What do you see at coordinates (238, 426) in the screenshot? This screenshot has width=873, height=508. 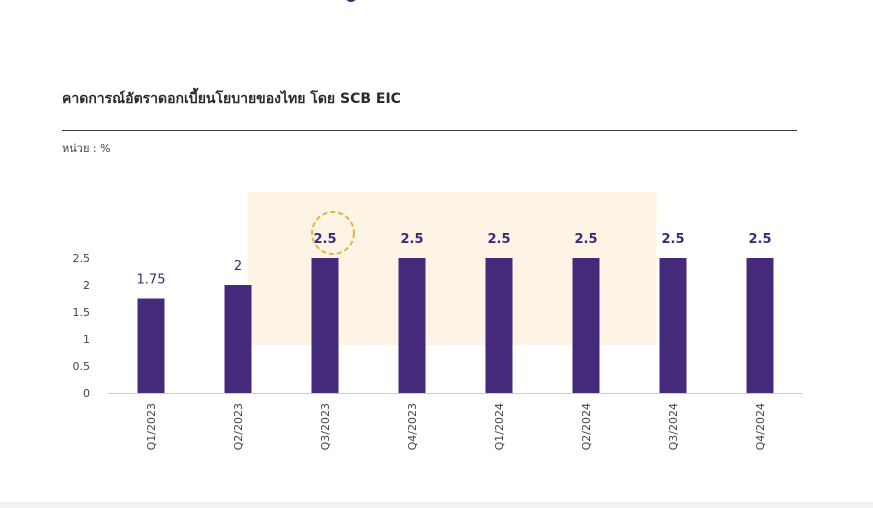 I see `x-tick-label: Q2/2023` at bounding box center [238, 426].